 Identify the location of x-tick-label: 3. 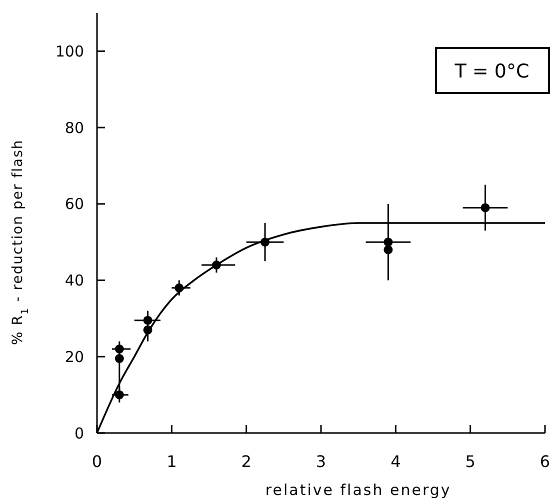
(321, 461).